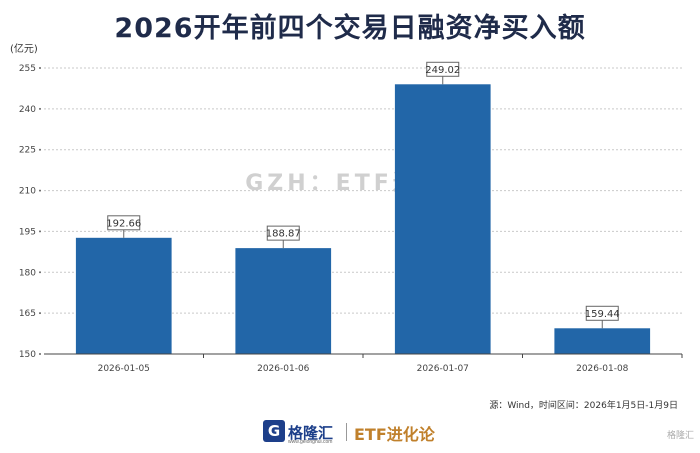  I want to click on y-tick-label: 210, so click(27, 192).